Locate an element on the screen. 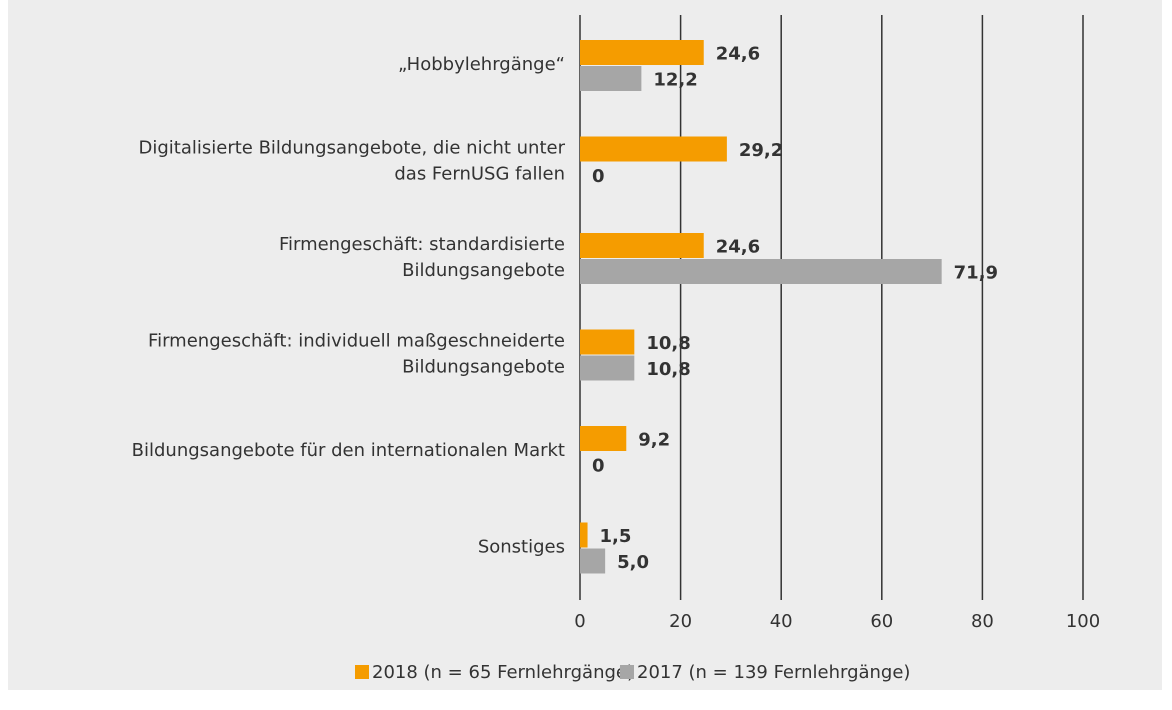  x-tick-label: 80 is located at coordinates (982, 621).